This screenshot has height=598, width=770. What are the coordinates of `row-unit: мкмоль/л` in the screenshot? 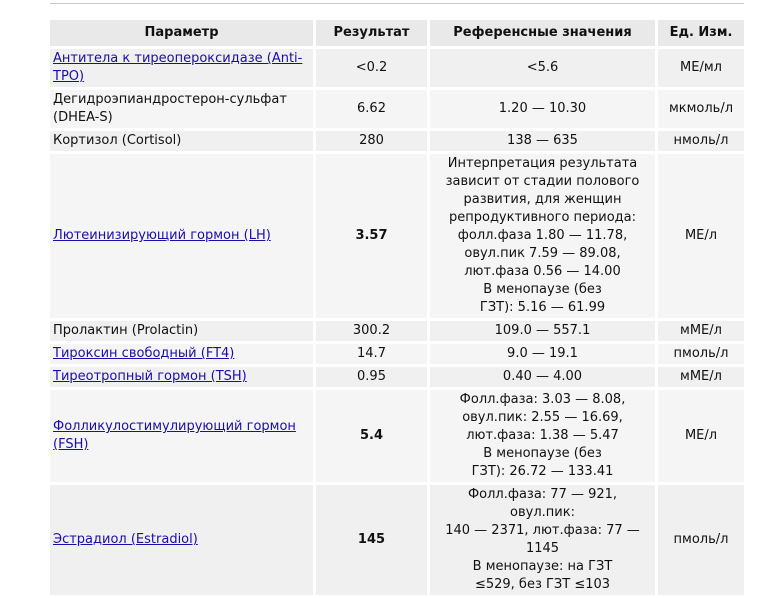 It's located at (701, 109).